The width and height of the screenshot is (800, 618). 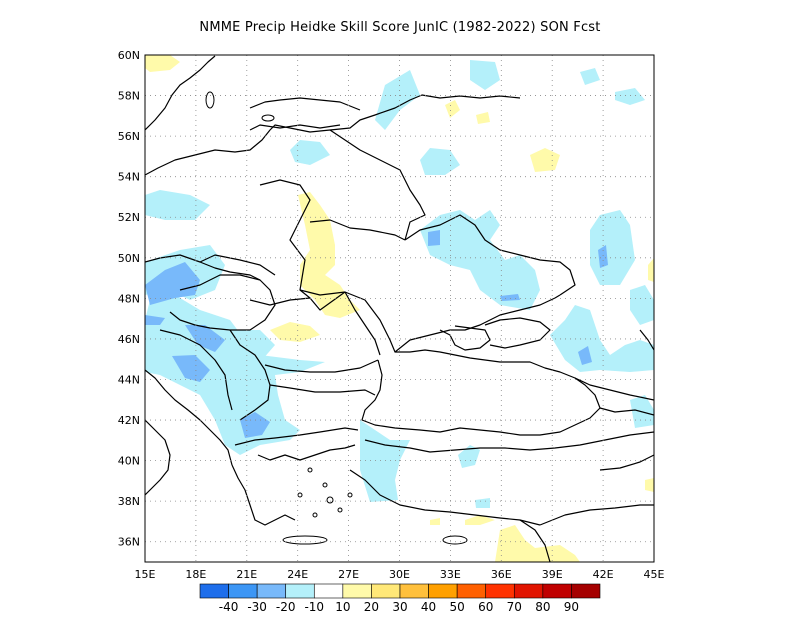 I want to click on border-romania, so click(x=297, y=301).